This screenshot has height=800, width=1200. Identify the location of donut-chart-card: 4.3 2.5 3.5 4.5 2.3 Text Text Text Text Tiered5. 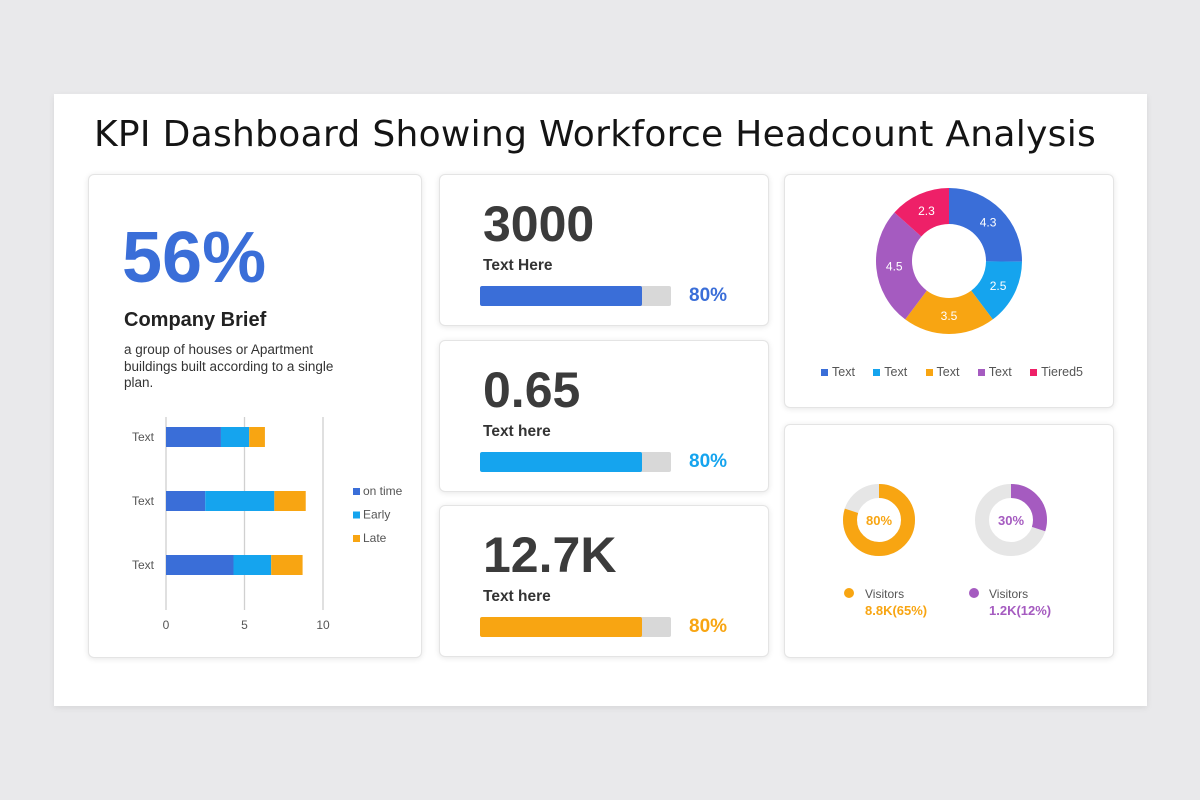
(949, 291).